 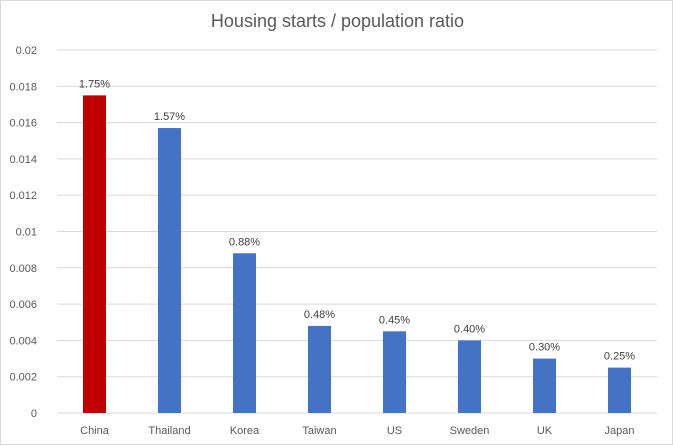 I want to click on y-tick-label: 0.008, so click(x=23, y=269).